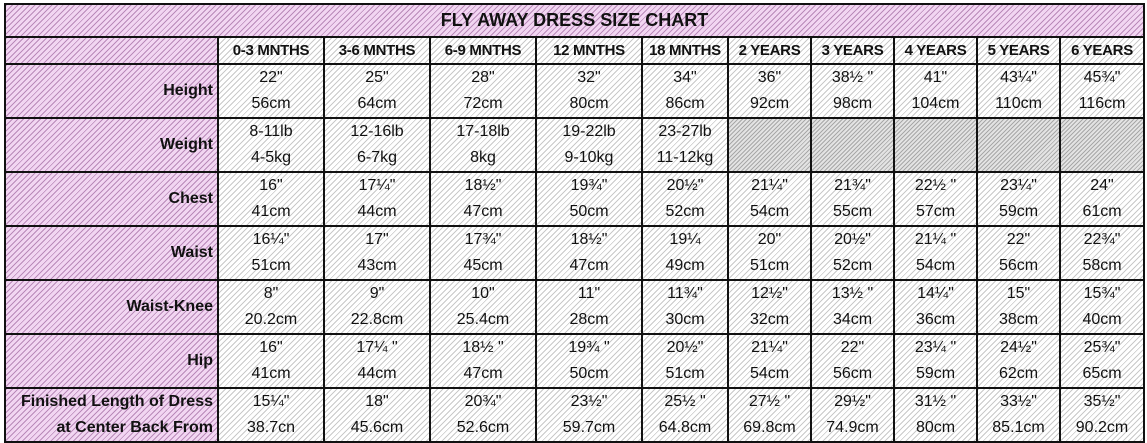 The height and width of the screenshot is (443, 1147). I want to click on size-value-cell: 12-16lb 6-7kg, so click(377, 145).